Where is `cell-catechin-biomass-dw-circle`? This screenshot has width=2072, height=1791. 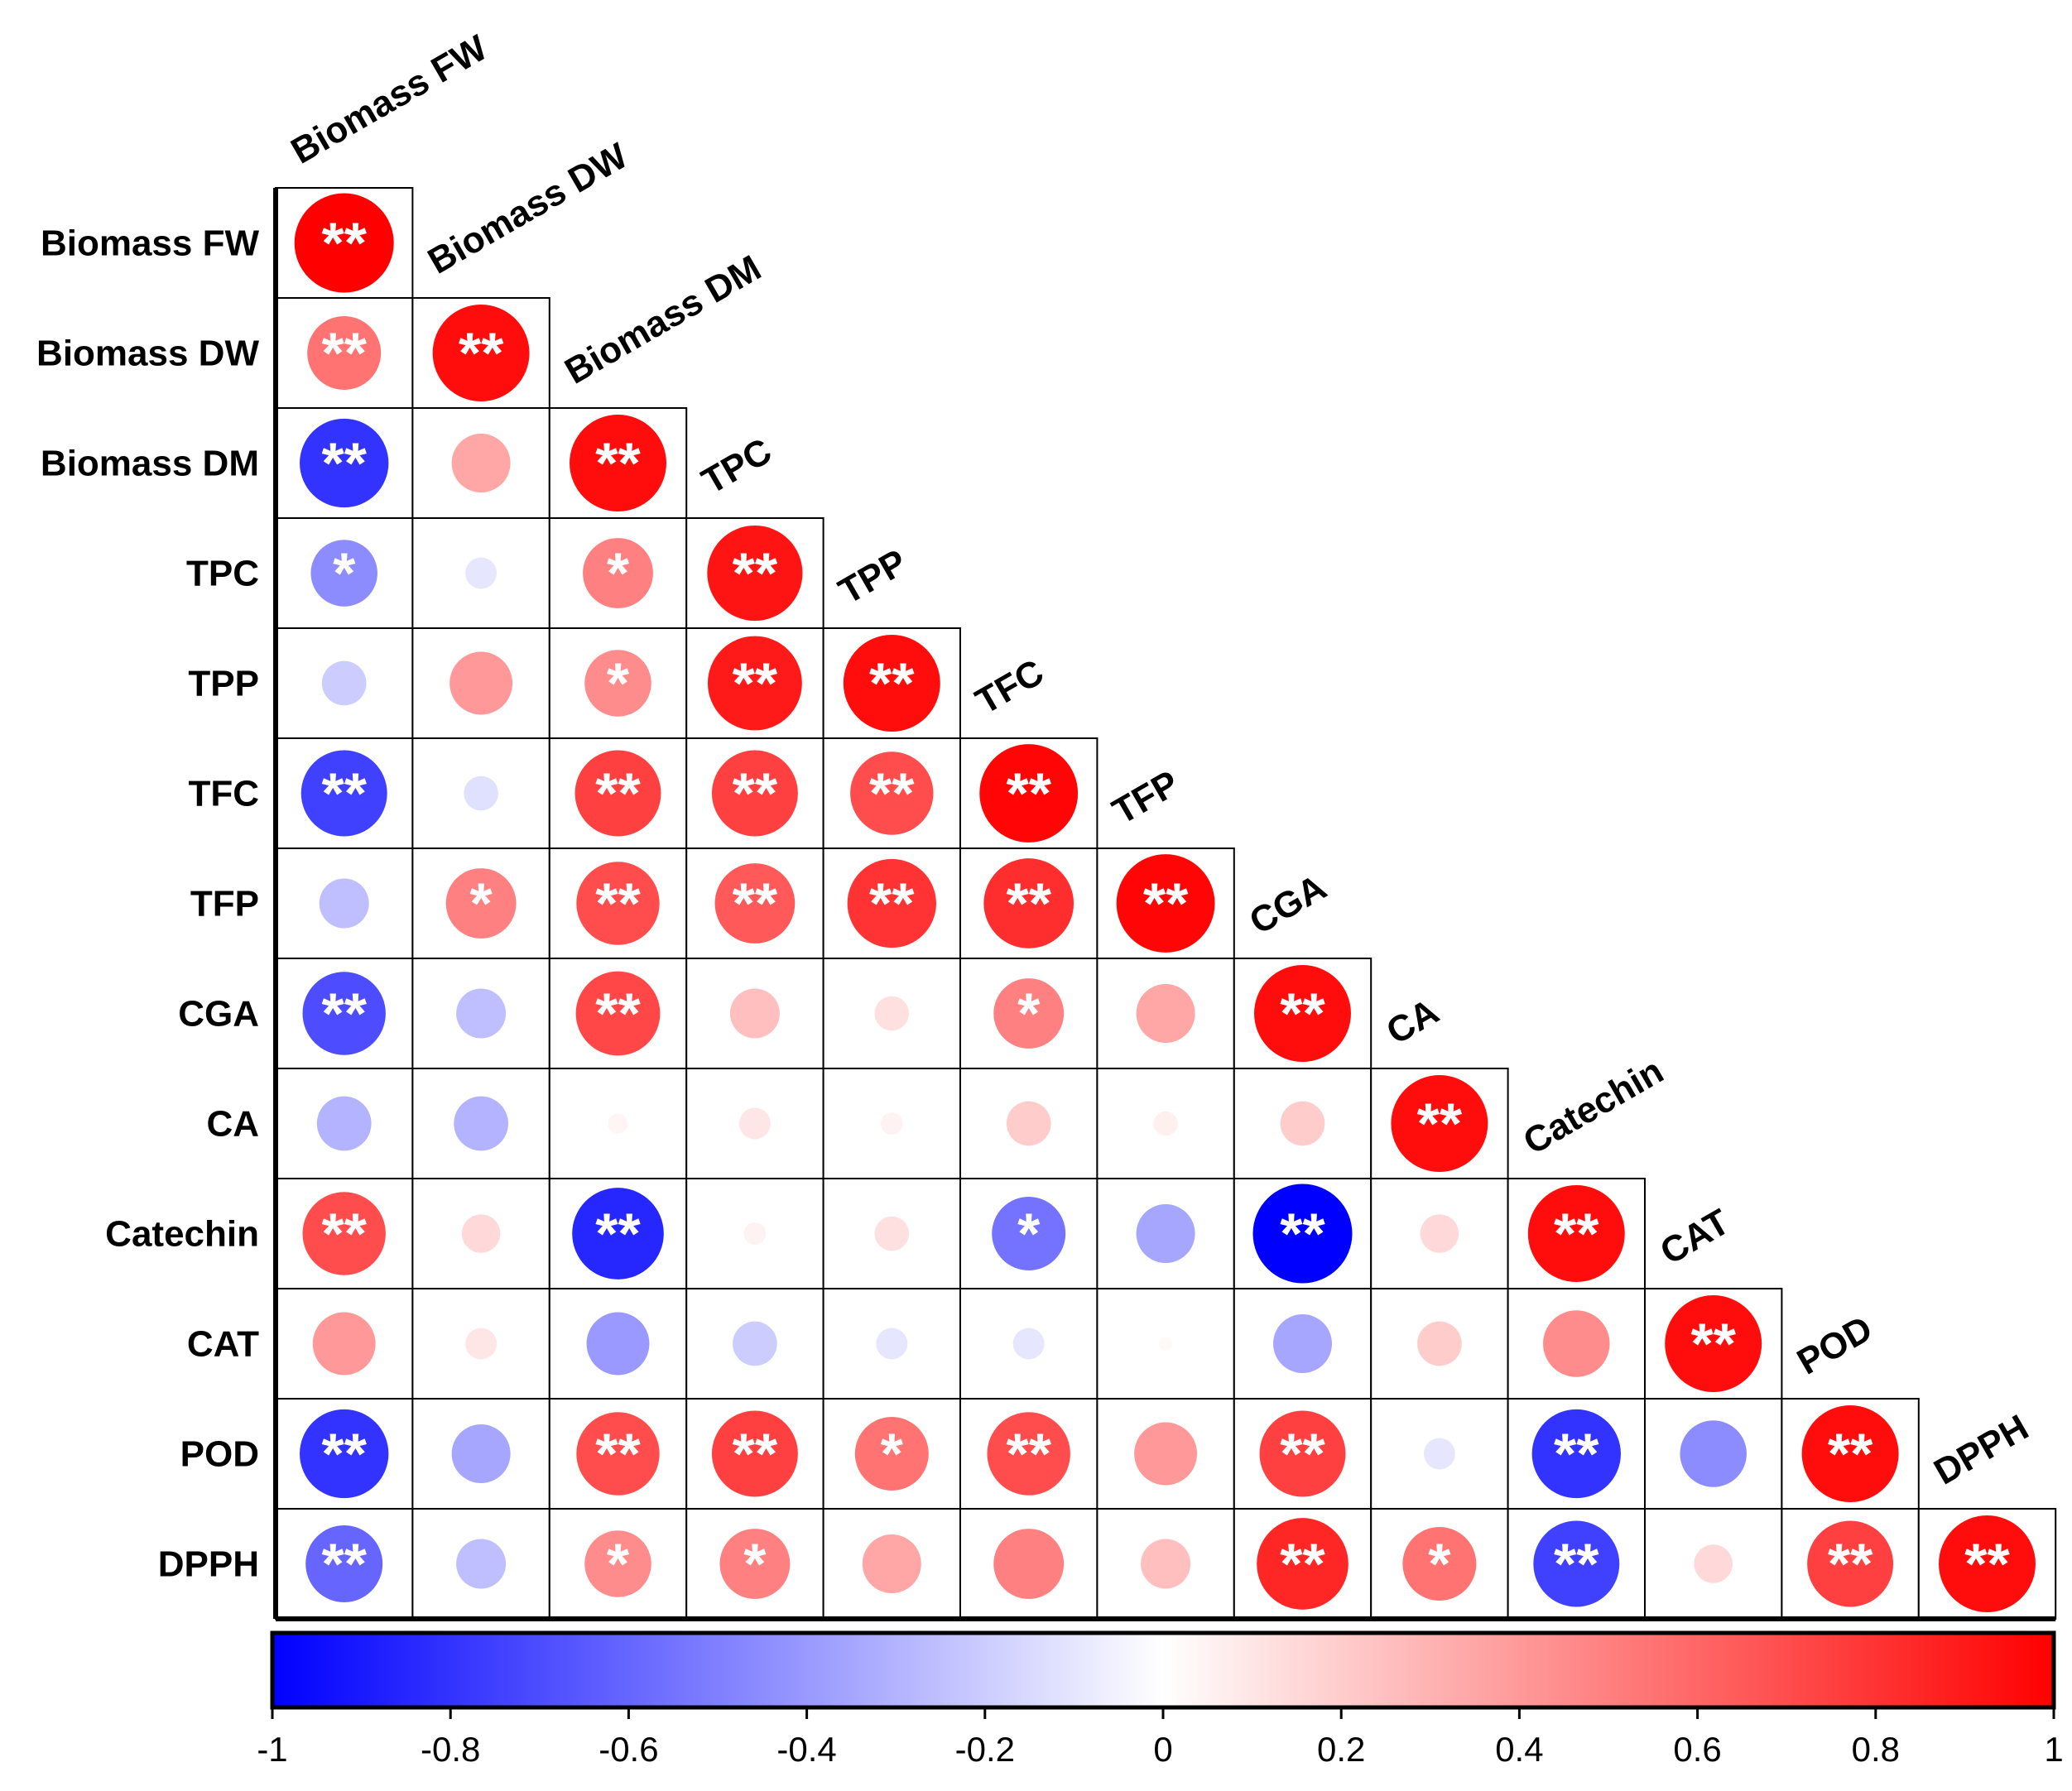
cell-catechin-biomass-dw-circle is located at coordinates (481, 1233).